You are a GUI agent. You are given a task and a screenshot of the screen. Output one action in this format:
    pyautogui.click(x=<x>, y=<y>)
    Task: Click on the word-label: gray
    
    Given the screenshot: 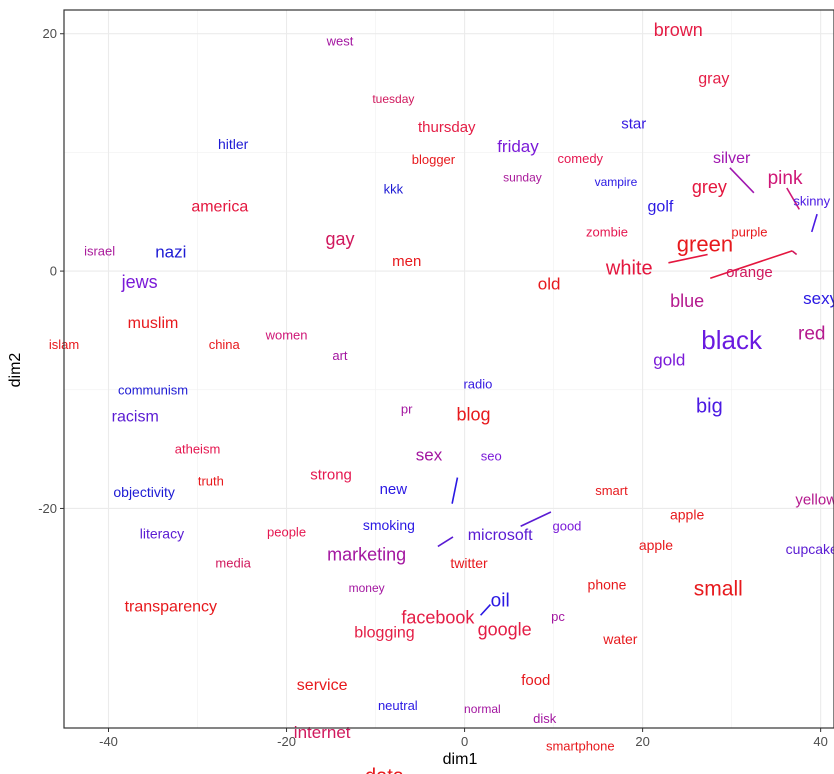 What is the action you would take?
    pyautogui.click(x=713, y=78)
    